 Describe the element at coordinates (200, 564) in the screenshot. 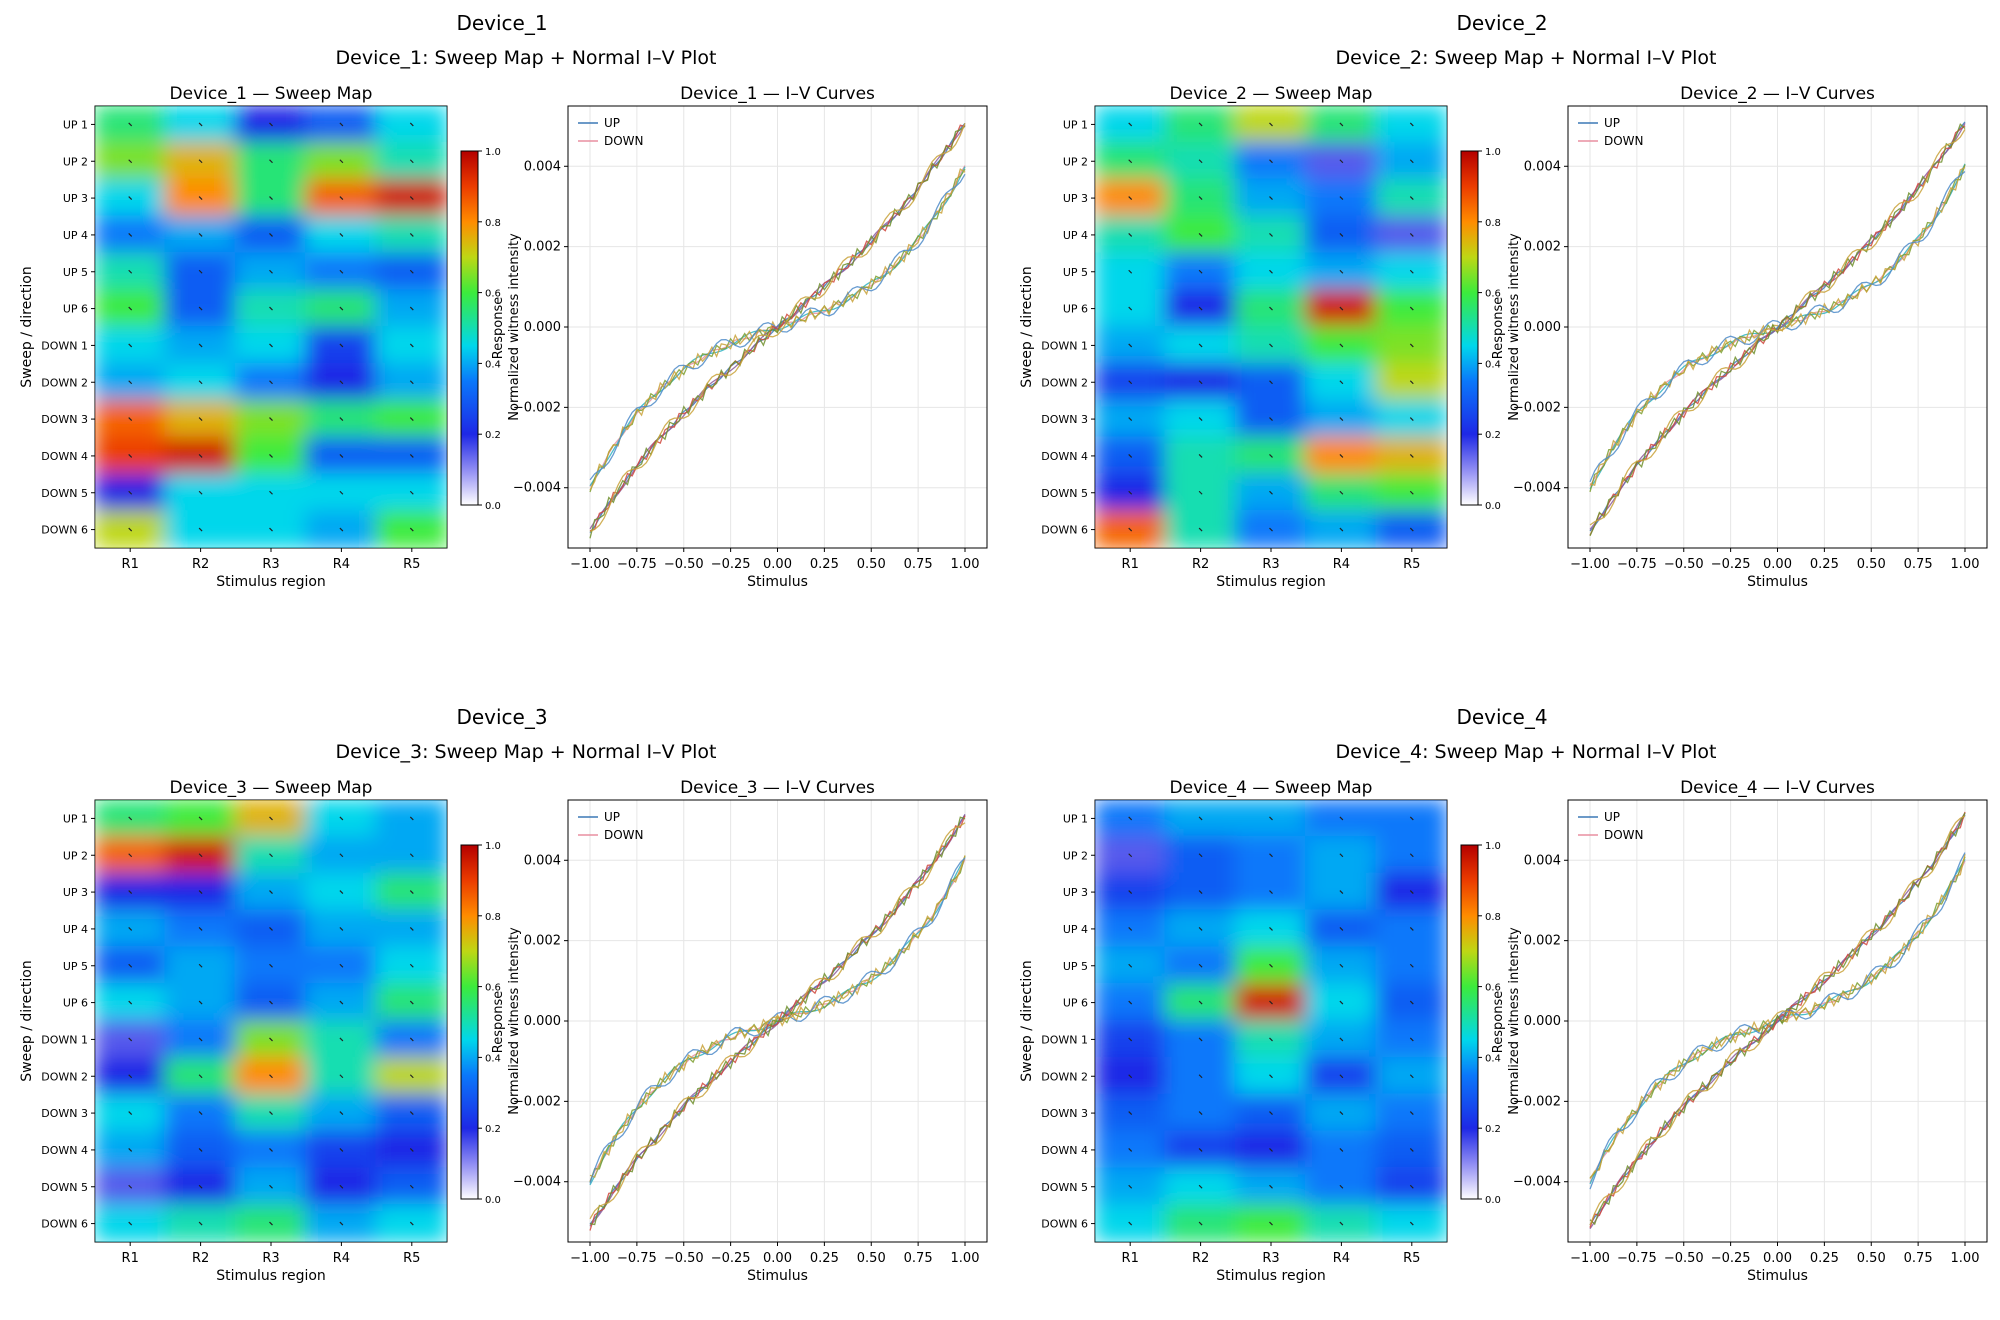

I see `heatmap-xtick-label: R2` at that location.